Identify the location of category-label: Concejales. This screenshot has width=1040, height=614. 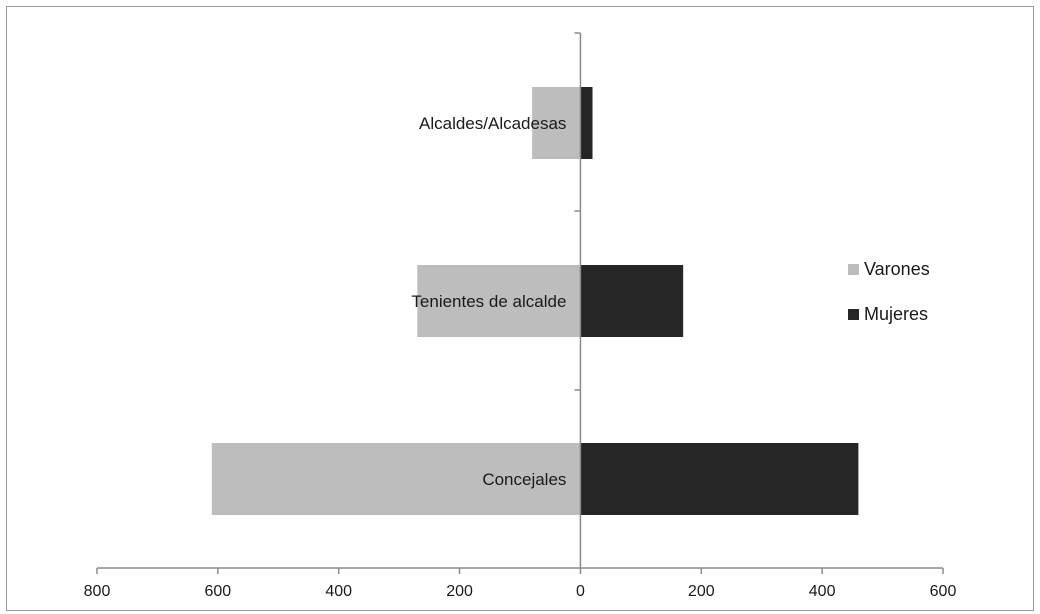
(524, 479).